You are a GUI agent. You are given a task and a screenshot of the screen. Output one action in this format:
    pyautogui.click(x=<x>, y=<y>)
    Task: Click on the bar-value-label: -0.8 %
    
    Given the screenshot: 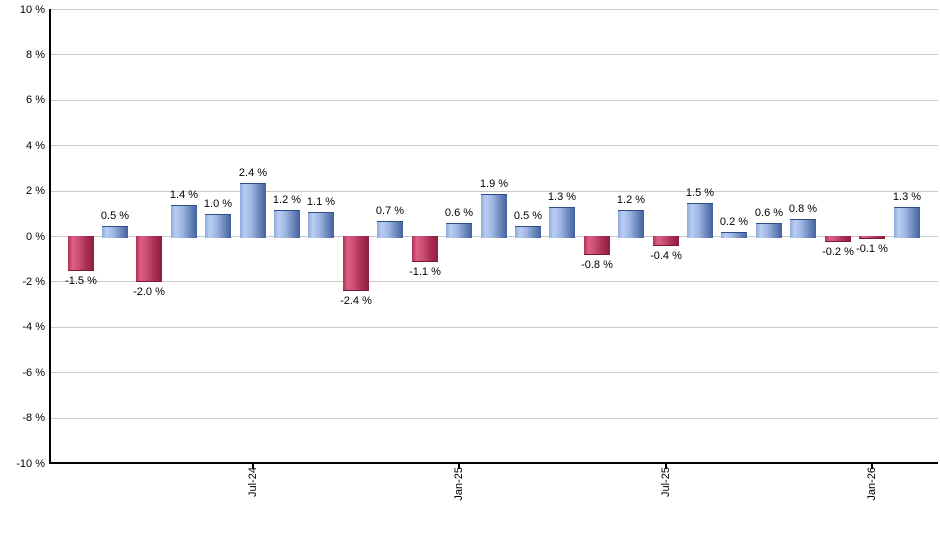 What is the action you would take?
    pyautogui.click(x=597, y=265)
    